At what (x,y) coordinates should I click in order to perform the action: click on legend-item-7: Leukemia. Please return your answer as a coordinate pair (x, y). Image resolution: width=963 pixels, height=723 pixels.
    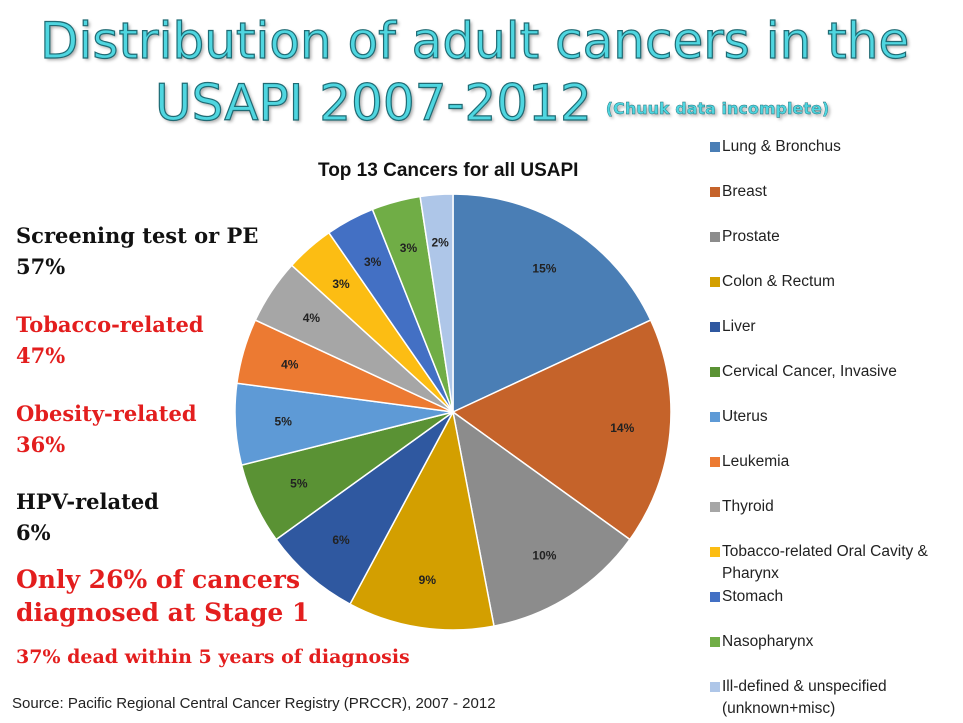
    Looking at the image, I should click on (835, 462).